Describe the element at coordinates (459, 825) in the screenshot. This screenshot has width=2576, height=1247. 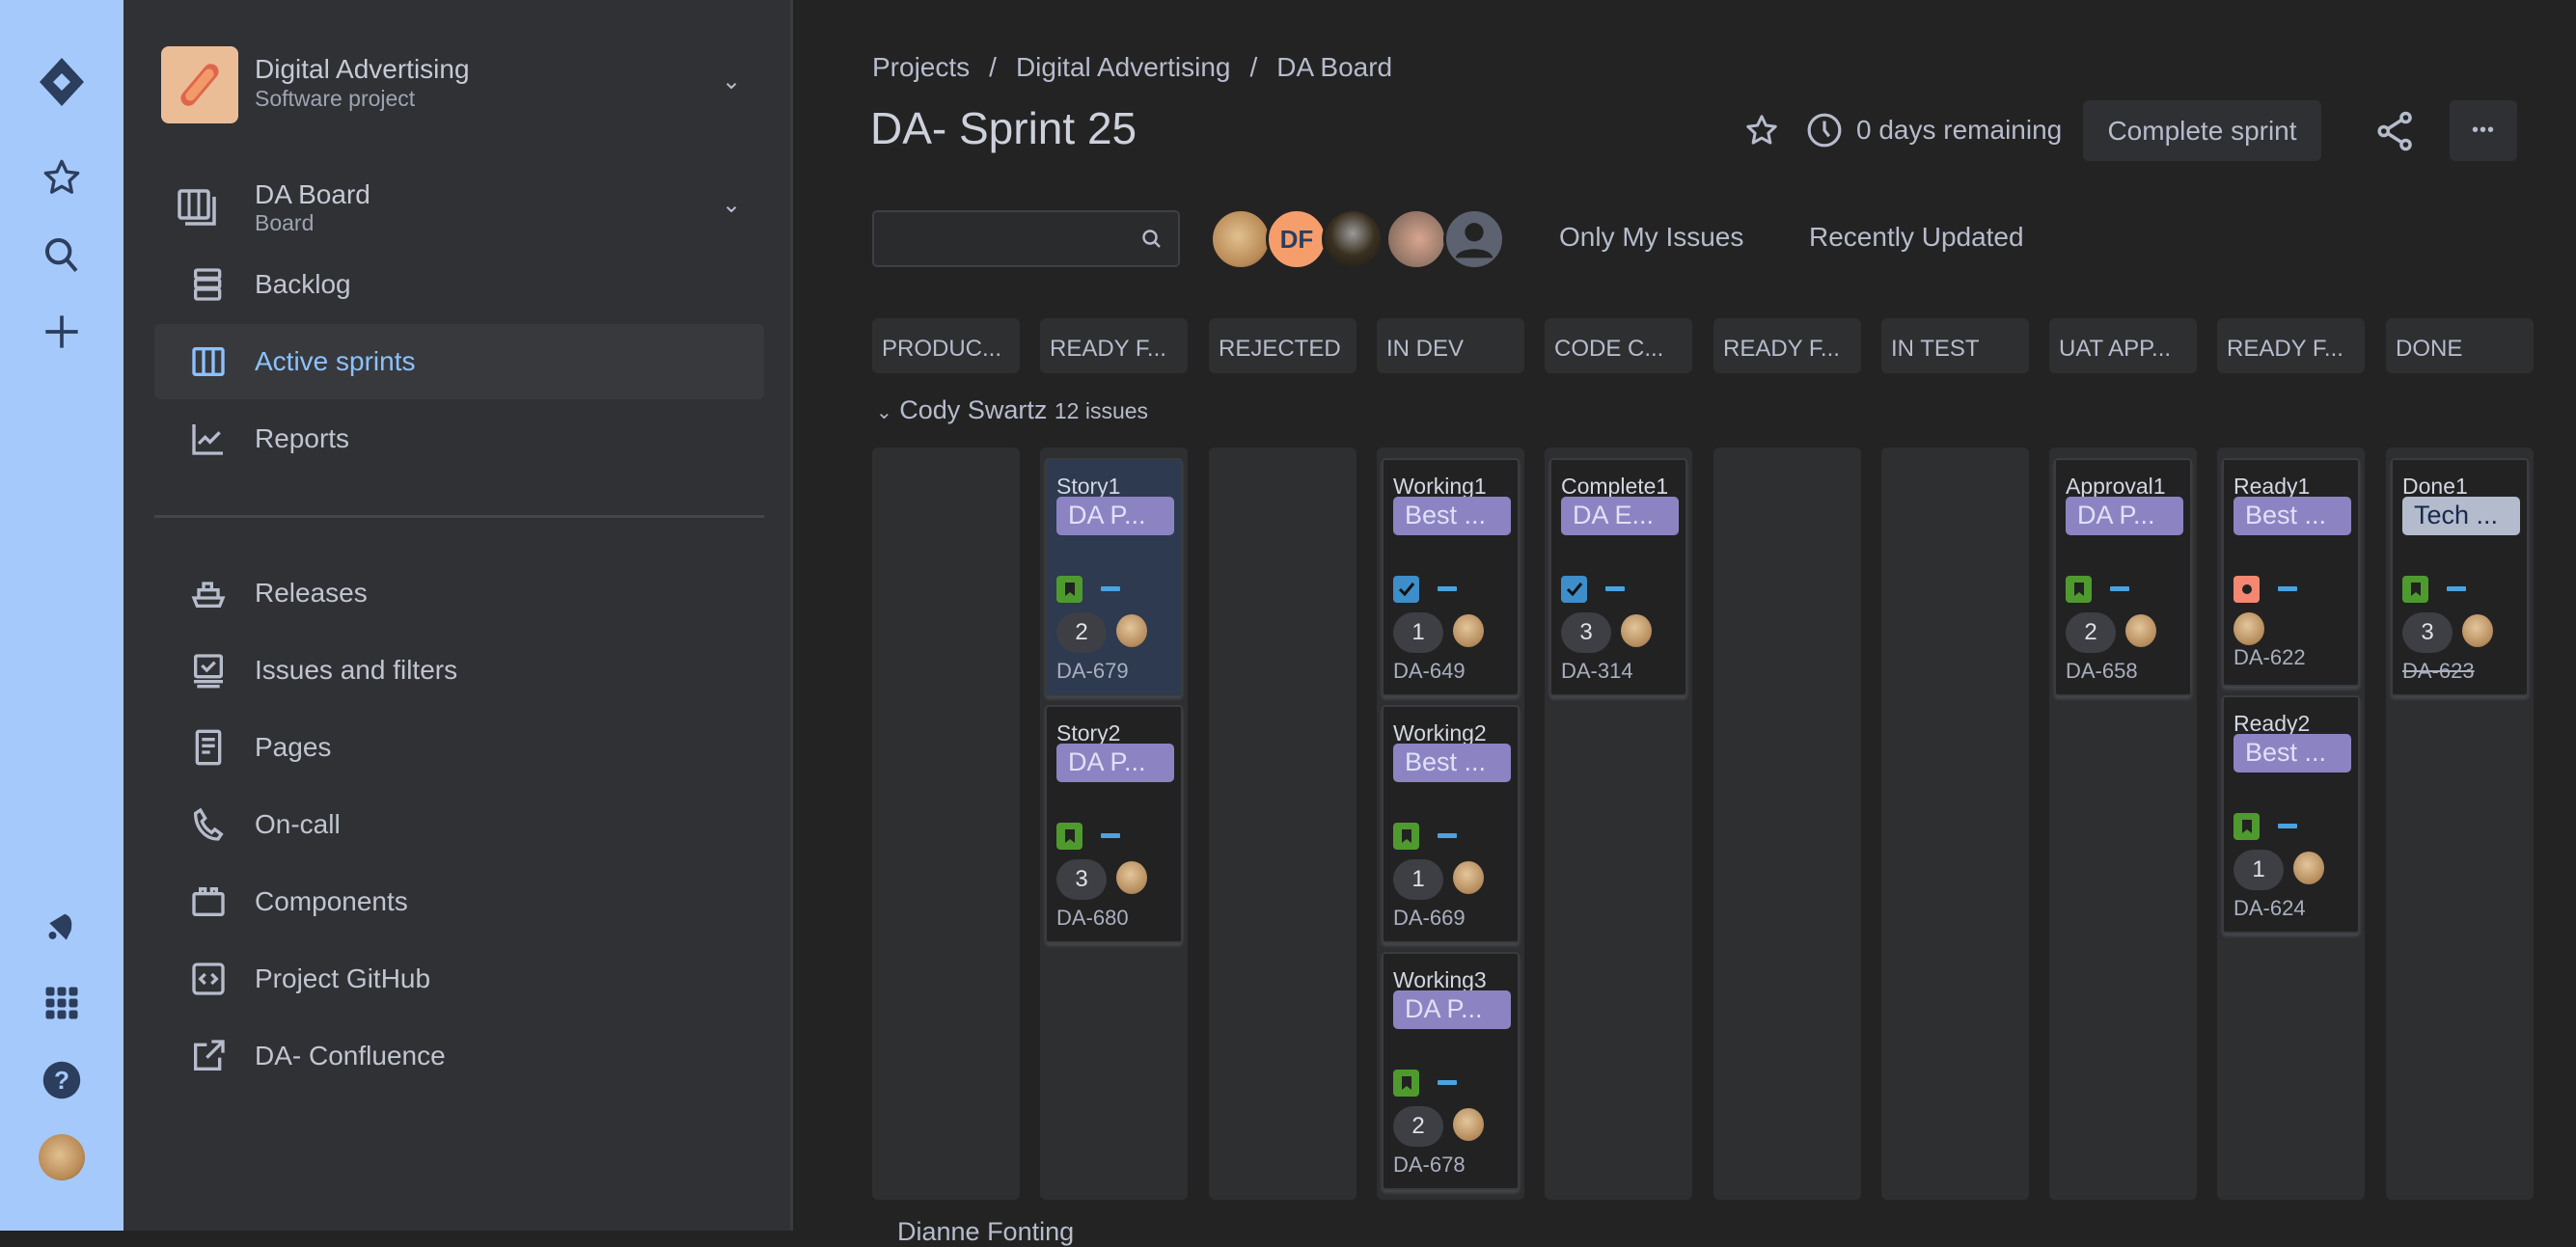
I see `sidebar-item-on-call: On-call` at that location.